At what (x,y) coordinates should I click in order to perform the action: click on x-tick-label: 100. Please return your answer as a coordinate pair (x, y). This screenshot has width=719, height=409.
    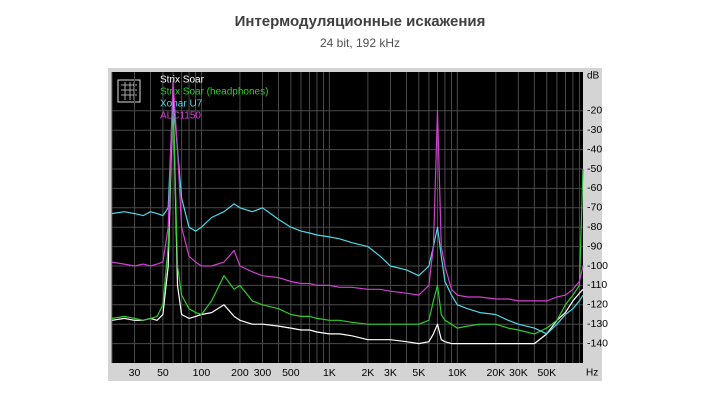
    Looking at the image, I should click on (202, 373).